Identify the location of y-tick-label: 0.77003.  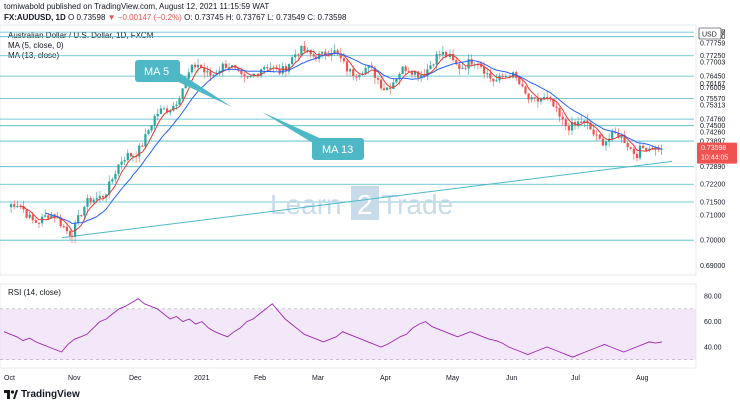
(712, 63).